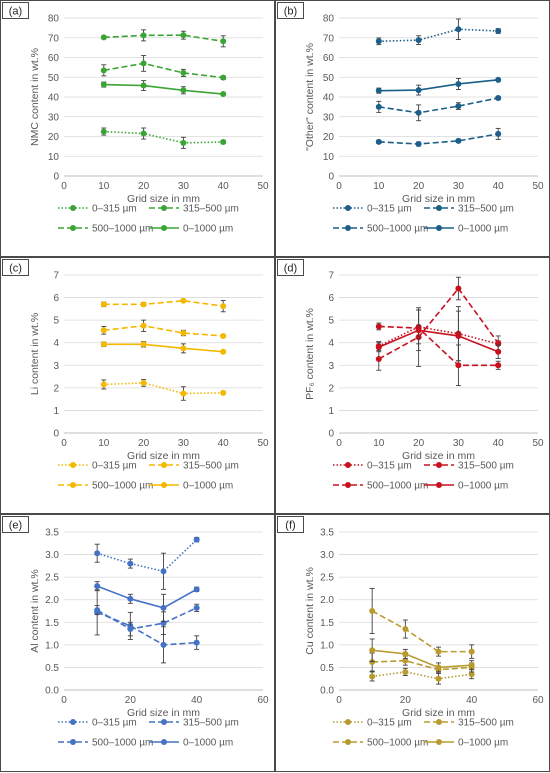 The height and width of the screenshot is (773, 550). I want to click on panel-label: (b), so click(290, 12).